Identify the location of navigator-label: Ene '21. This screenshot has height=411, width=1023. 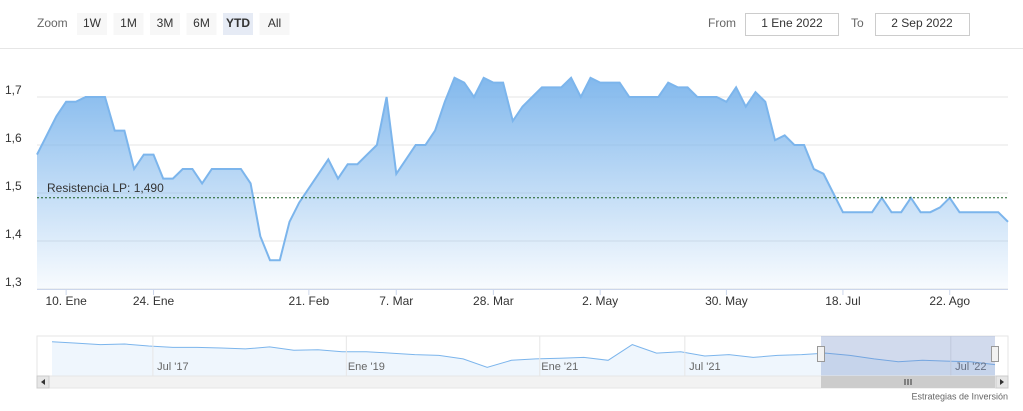
(559, 367).